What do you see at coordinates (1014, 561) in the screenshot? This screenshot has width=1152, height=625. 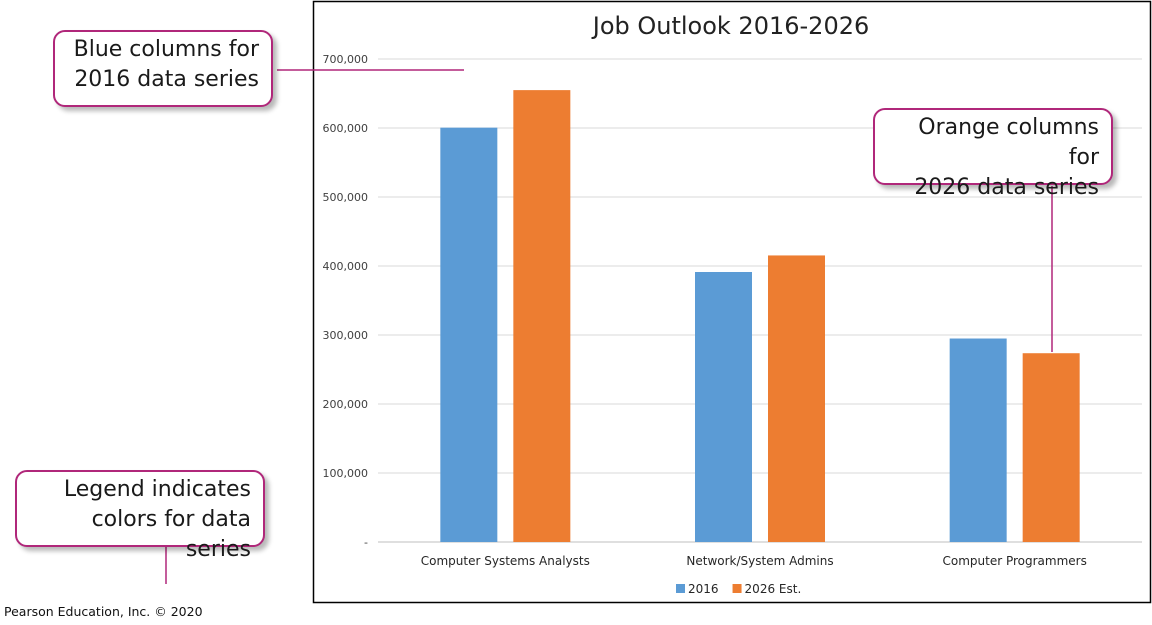 I see `x-tick-label: Computer Programmers` at bounding box center [1014, 561].